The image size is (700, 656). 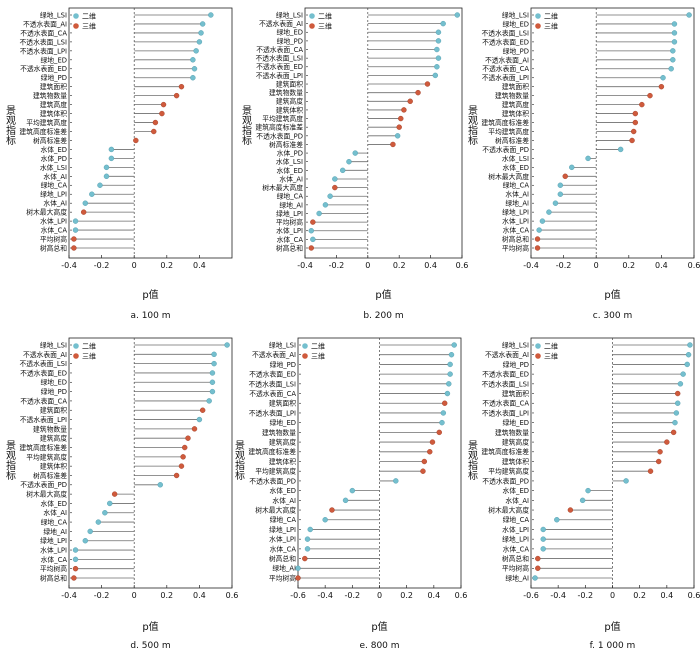 What do you see at coordinates (290, 153) in the screenshot?
I see `category-label: 水体_PD` at bounding box center [290, 153].